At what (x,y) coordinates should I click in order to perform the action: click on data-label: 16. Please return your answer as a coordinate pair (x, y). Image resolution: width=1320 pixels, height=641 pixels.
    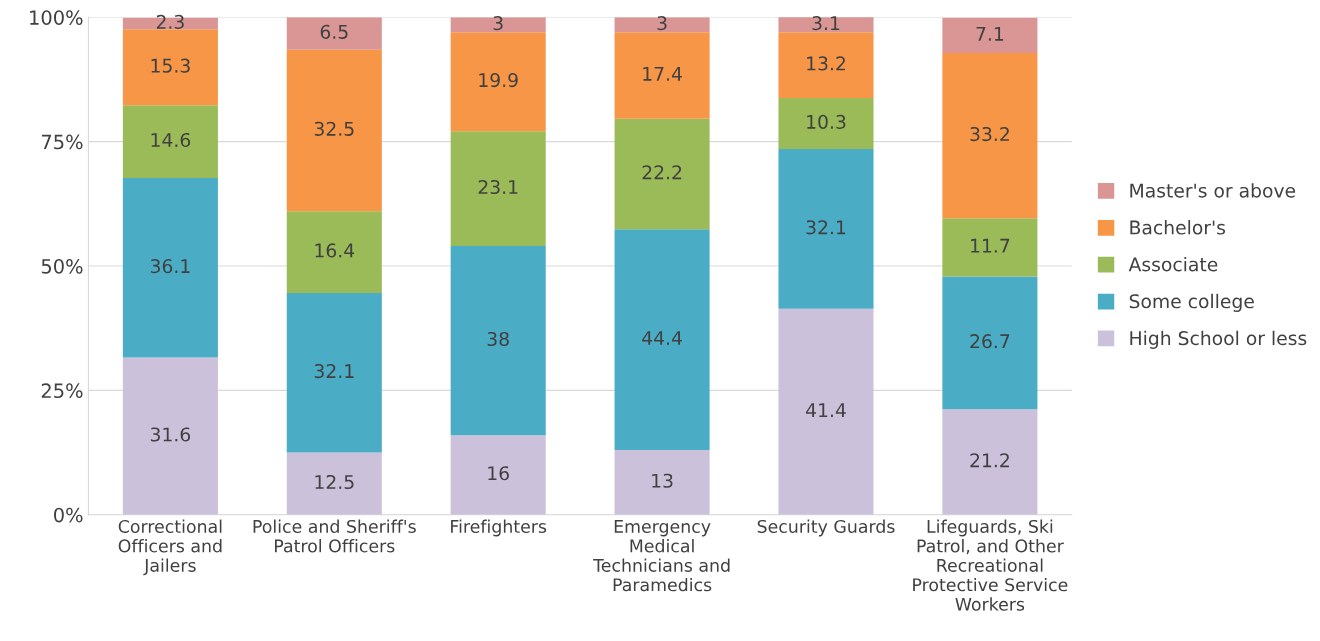
    Looking at the image, I should click on (498, 473).